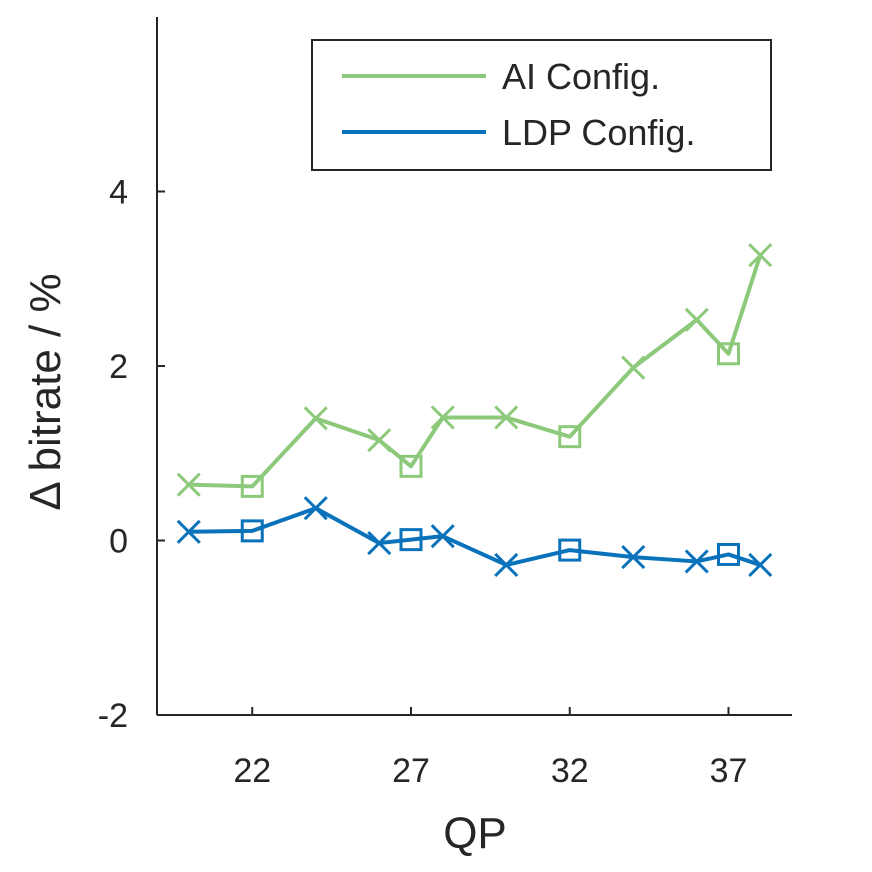  Describe the element at coordinates (598, 132) in the screenshot. I see `legend-label-ldp: LDP Config.` at that location.